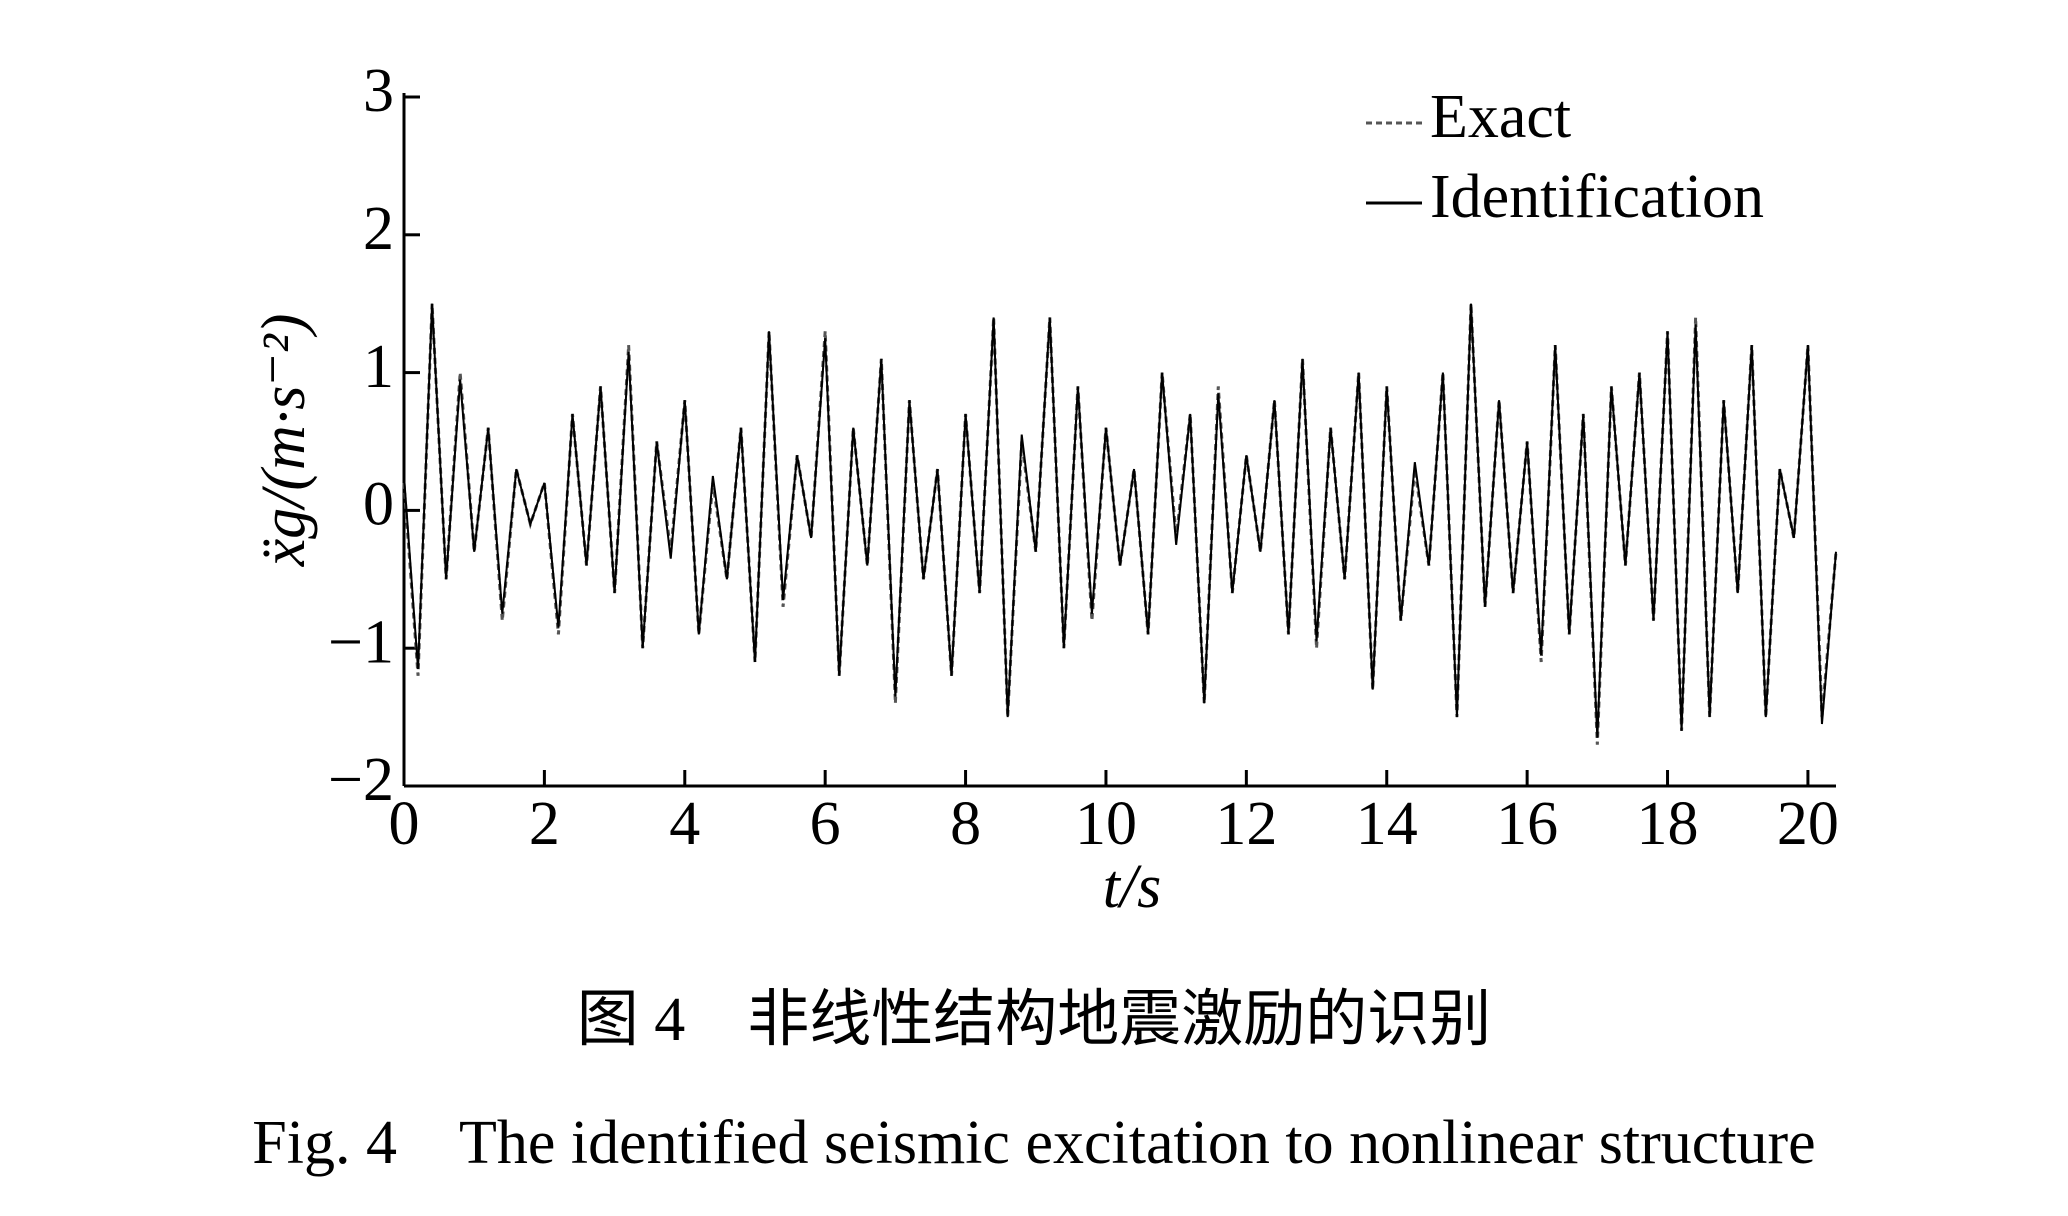 Image resolution: width=2068 pixels, height=1216 pixels. What do you see at coordinates (1597, 197) in the screenshot?
I see `legend-label: Identification` at bounding box center [1597, 197].